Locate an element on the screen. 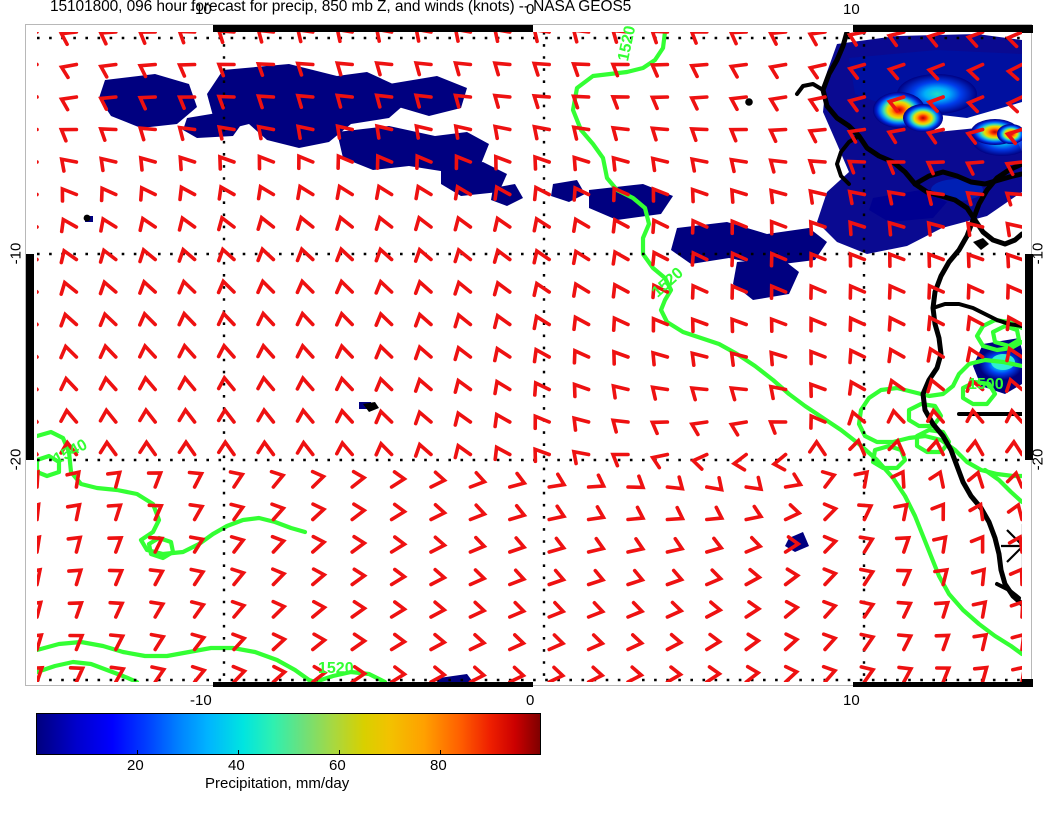  colorbar-tick-80: 80 is located at coordinates (438, 765).